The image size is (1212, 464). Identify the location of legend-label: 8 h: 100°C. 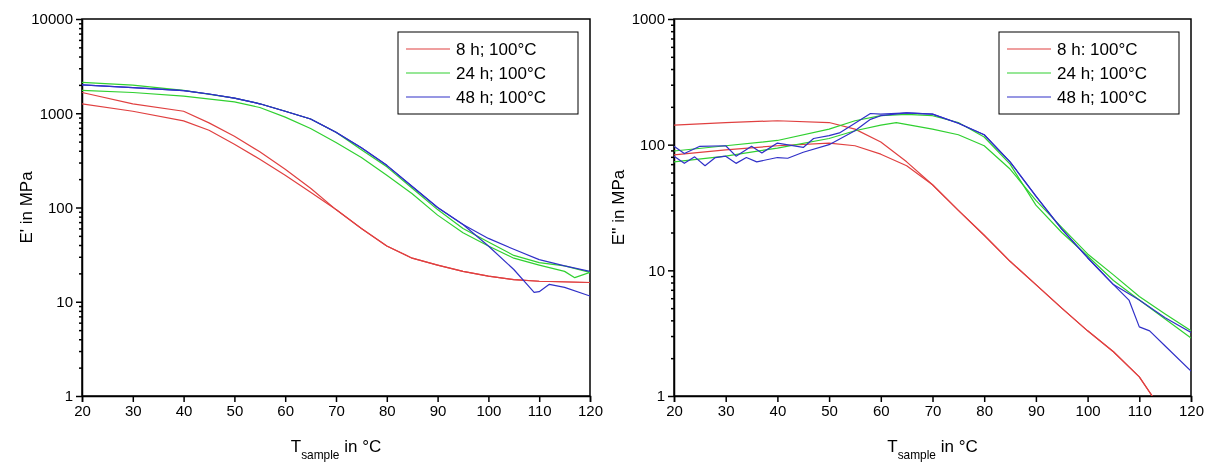
(1097, 49).